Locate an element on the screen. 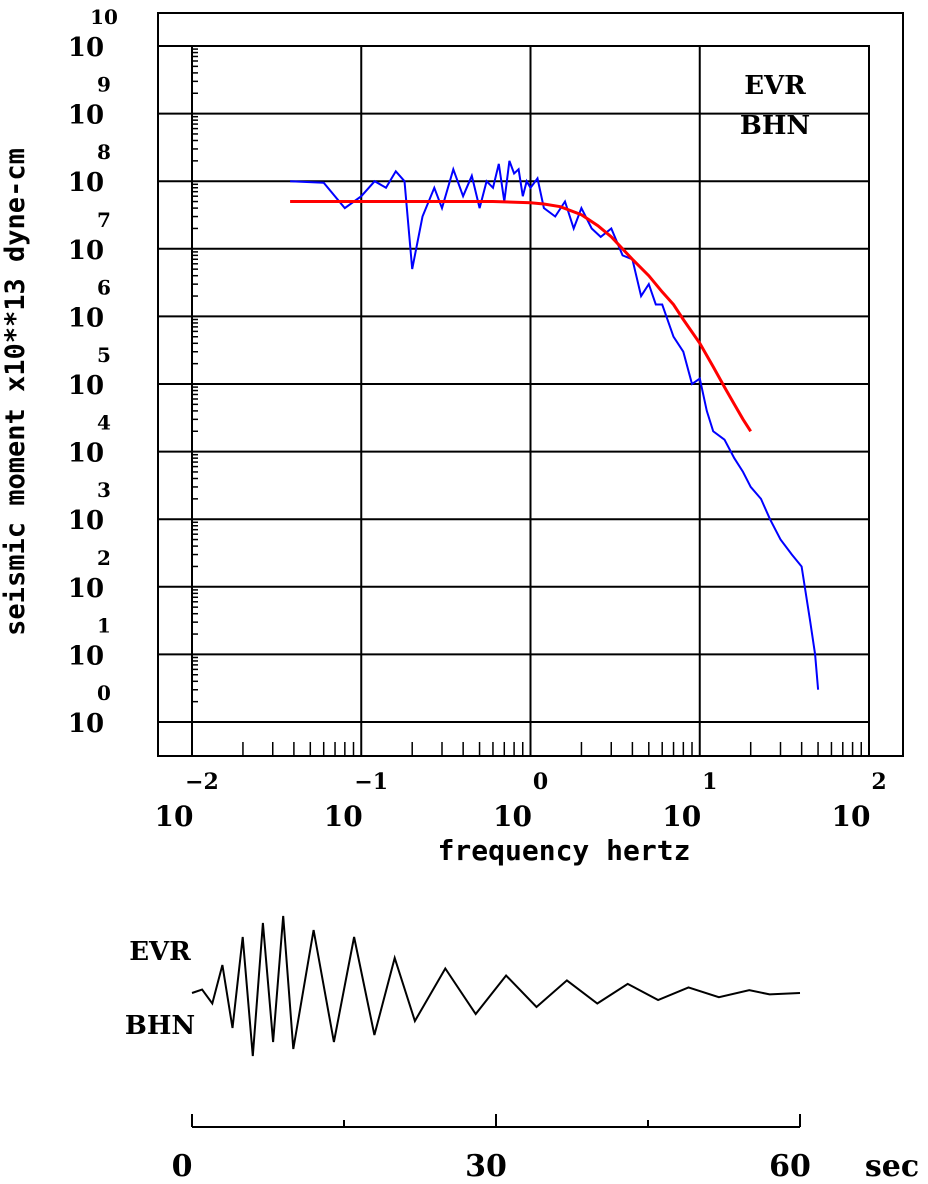 The width and height of the screenshot is (928, 1184). x-axis-title: frequency hertz is located at coordinates (564, 850).